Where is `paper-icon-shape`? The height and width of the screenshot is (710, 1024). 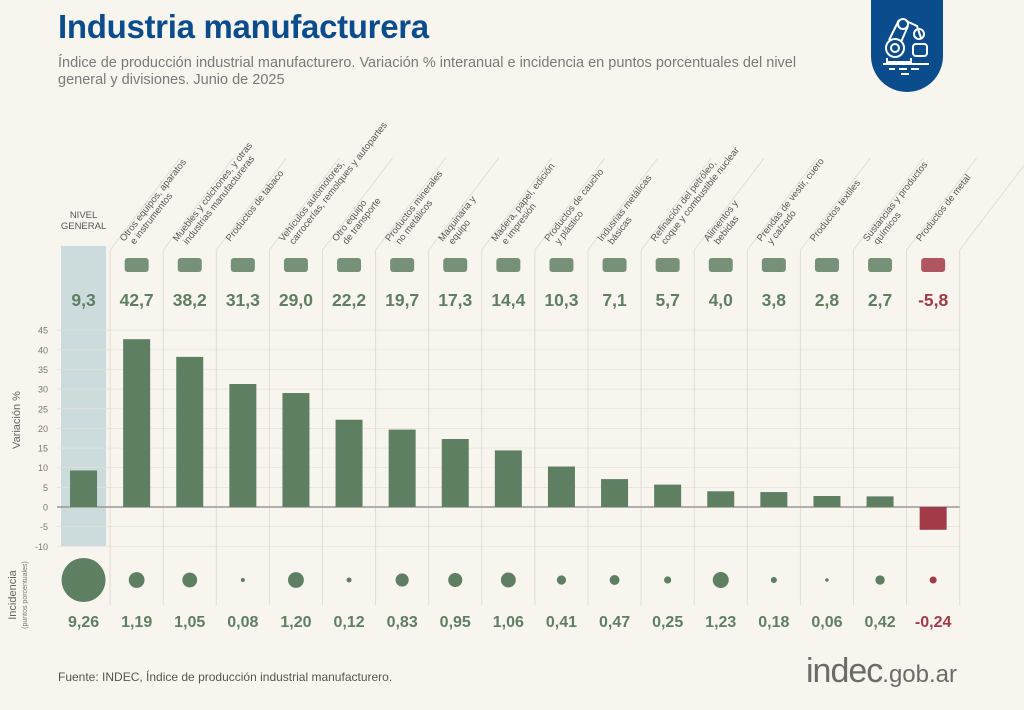
paper-icon-shape is located at coordinates (508, 265).